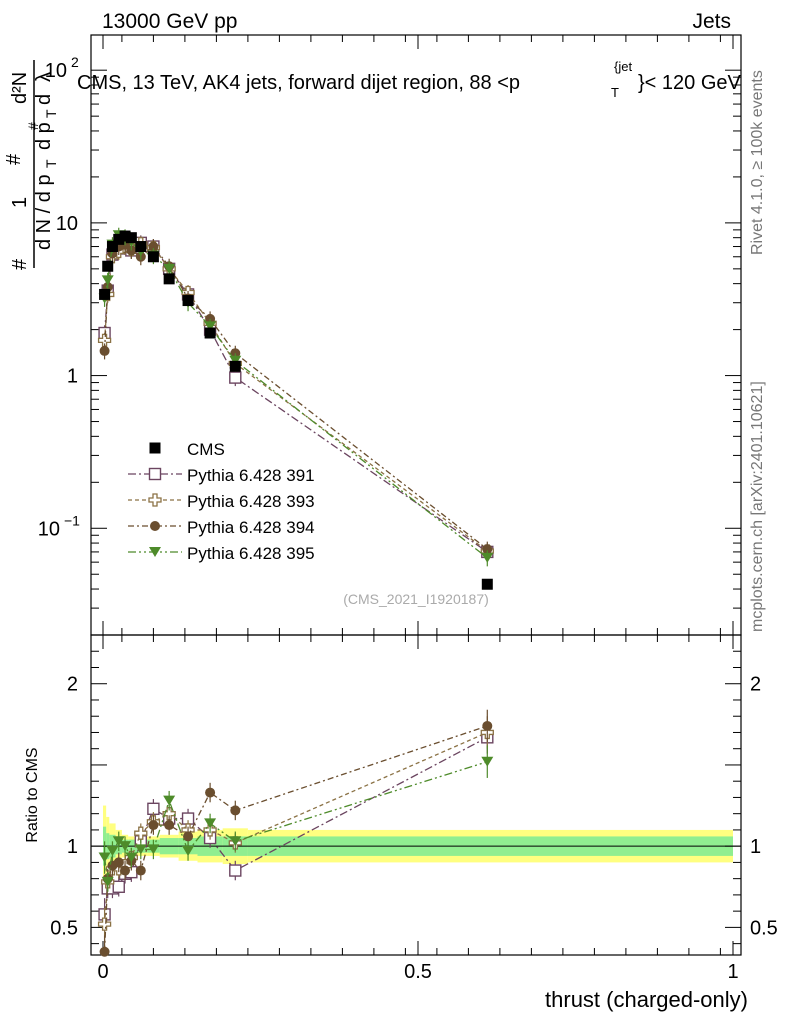 This screenshot has width=786, height=1024. Describe the element at coordinates (44, 212) in the screenshot. I see `svg-text: d N / d p` at that location.